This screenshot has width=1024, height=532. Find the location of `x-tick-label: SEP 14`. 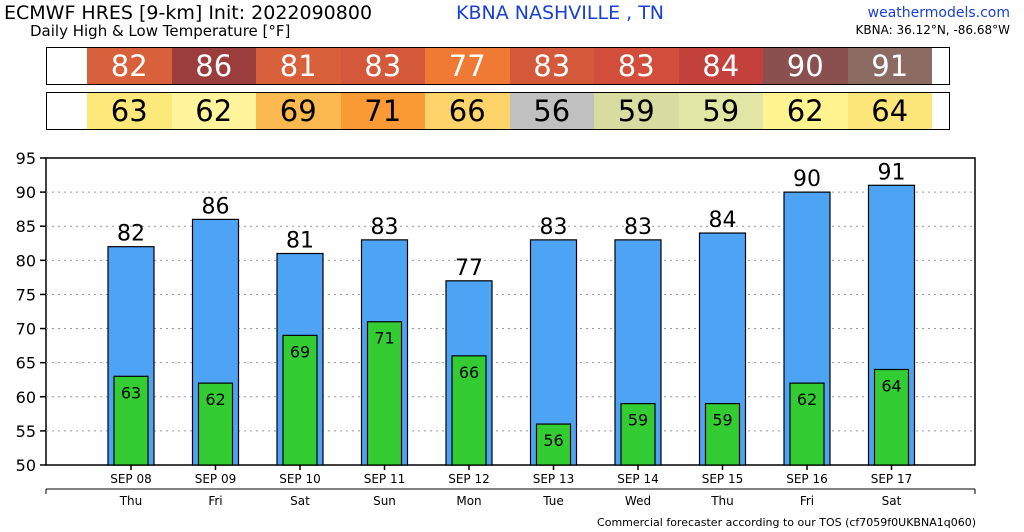

x-tick-label: SEP 14 is located at coordinates (638, 479).